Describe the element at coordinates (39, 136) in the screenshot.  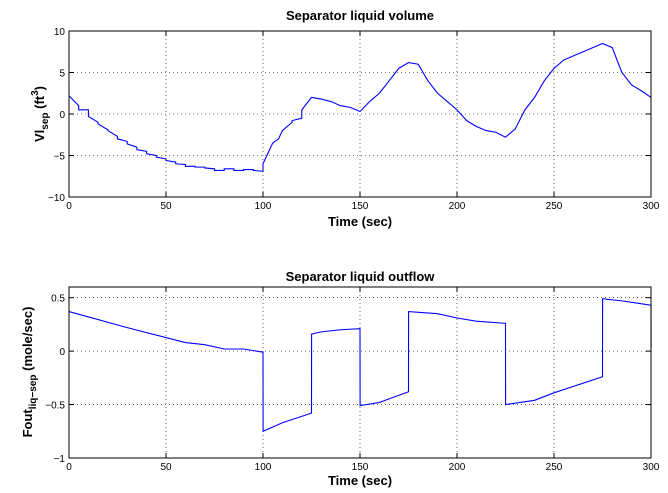
I see `chart-1-ylabel-main: Vl` at that location.